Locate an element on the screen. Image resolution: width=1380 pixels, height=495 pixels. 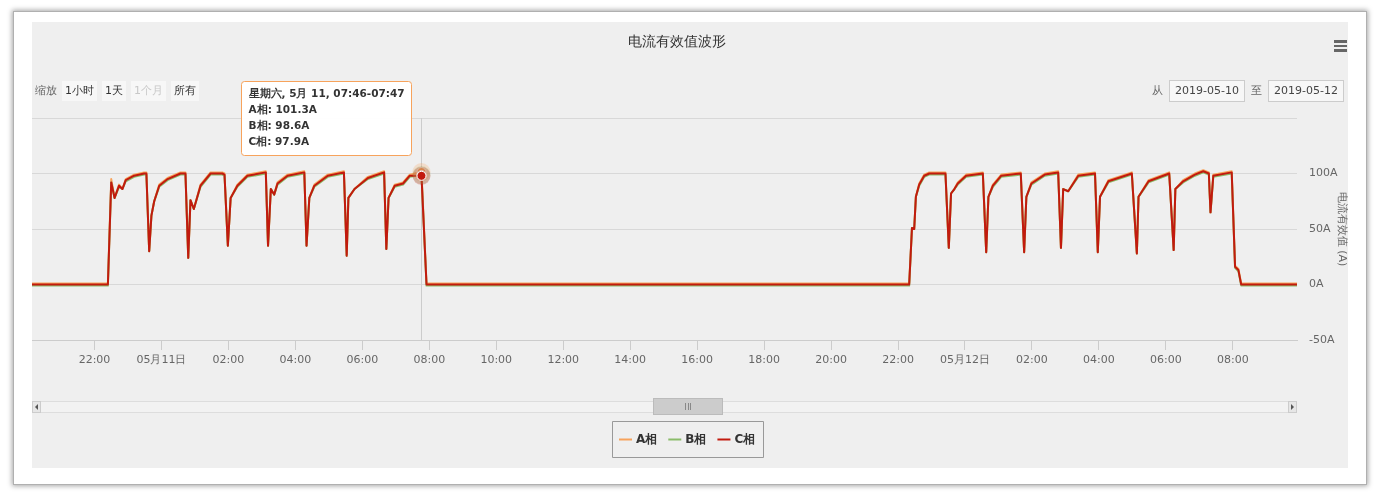
x-tick-label: 18:00 is located at coordinates (764, 360).